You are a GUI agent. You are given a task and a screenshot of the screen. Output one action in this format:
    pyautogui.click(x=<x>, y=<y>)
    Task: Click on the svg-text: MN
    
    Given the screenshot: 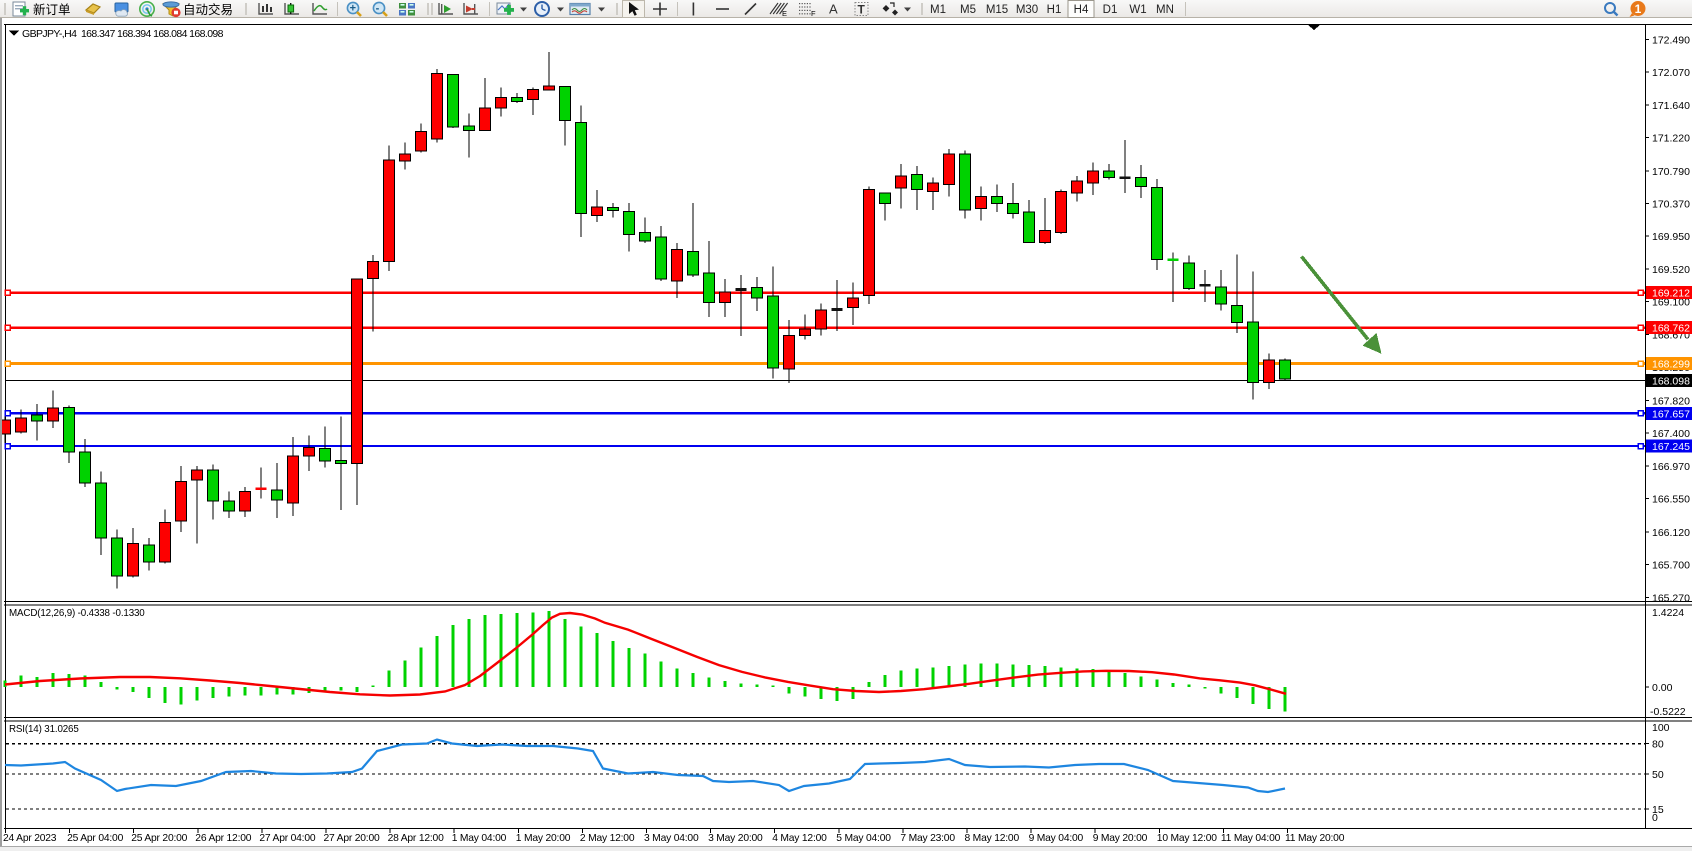 What is the action you would take?
    pyautogui.click(x=1165, y=10)
    